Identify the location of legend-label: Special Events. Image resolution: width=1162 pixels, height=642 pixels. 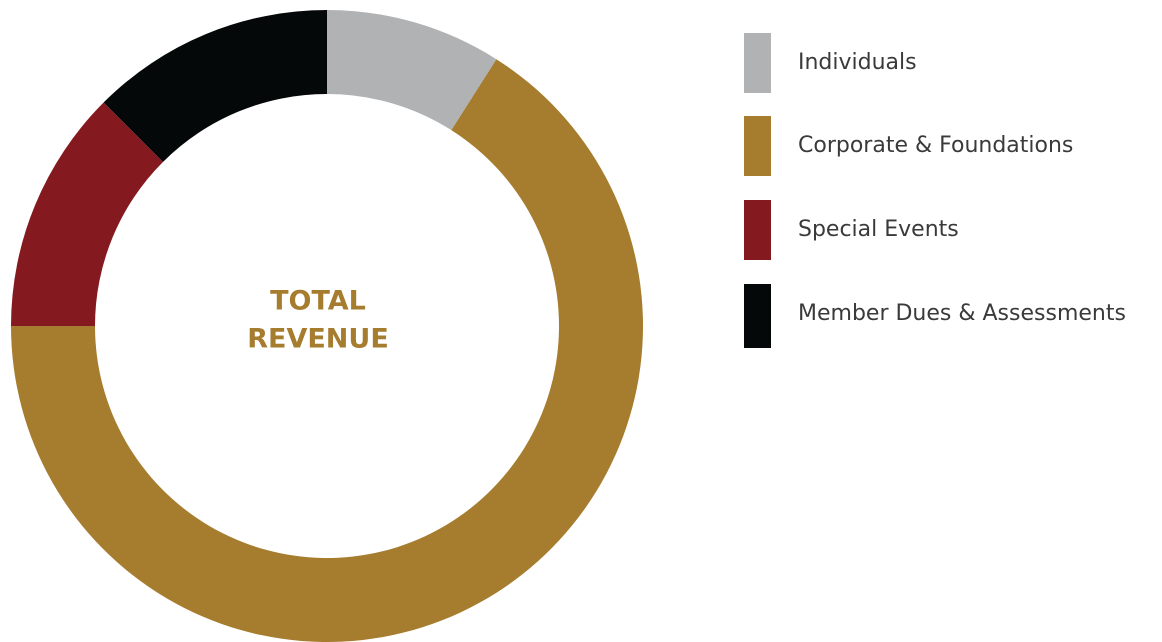
(878, 229).